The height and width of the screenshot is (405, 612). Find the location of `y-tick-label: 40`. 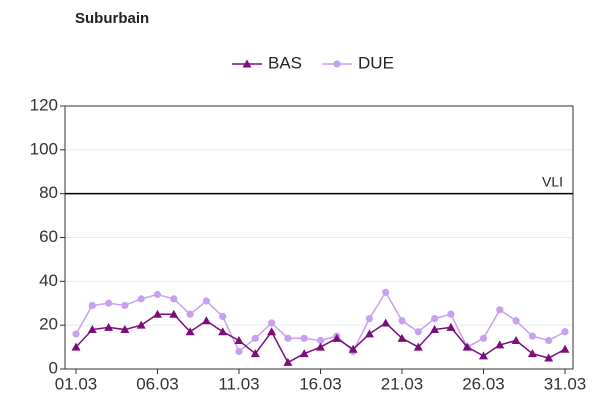

y-tick-label: 40 is located at coordinates (48, 280).